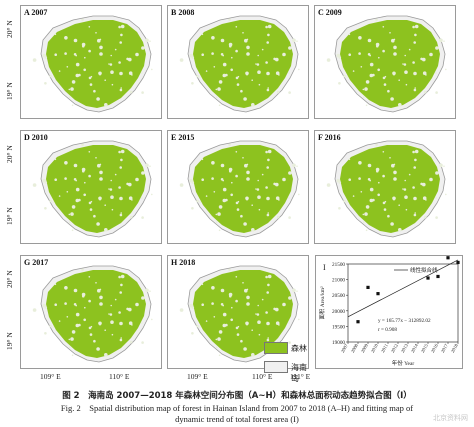 This screenshot has width=474, height=427. Describe the element at coordinates (414, 347) in the screenshot. I see `x-tick-label: 2014` at that location.